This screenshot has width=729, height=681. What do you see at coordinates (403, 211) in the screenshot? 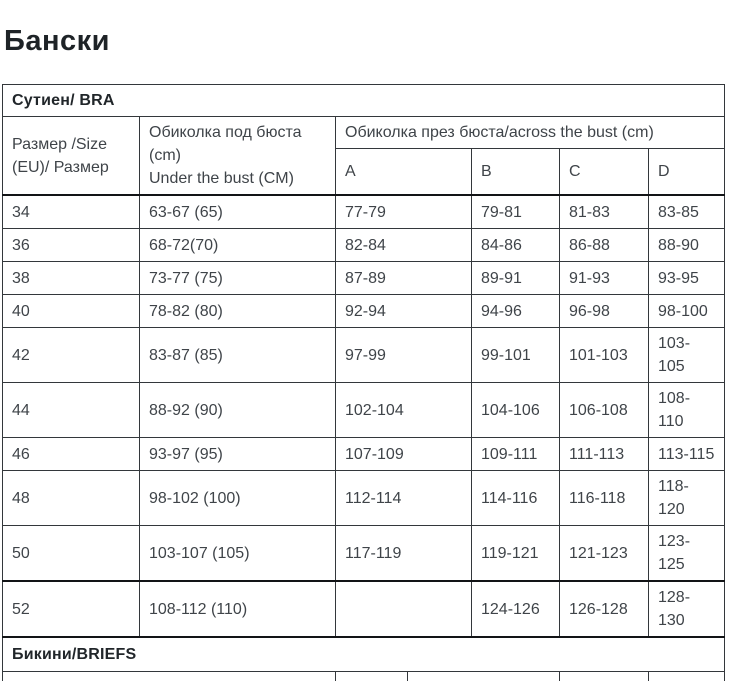
I see `bra-cup-a-cell: 77-79` at bounding box center [403, 211].